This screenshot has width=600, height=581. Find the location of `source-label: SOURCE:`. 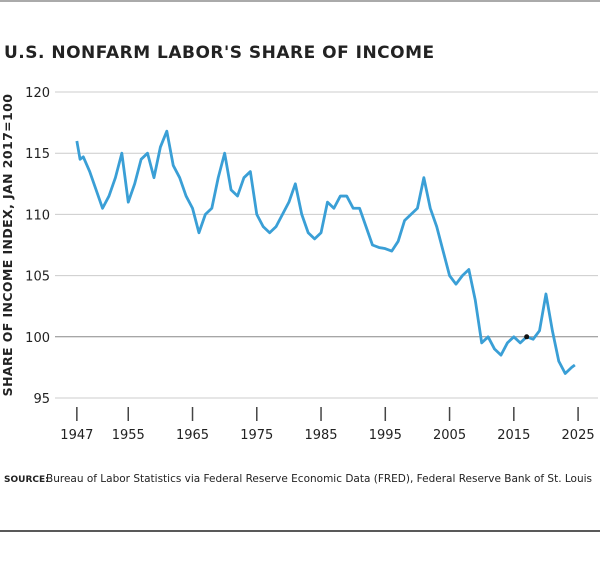

source-label: SOURCE: is located at coordinates (26, 480).